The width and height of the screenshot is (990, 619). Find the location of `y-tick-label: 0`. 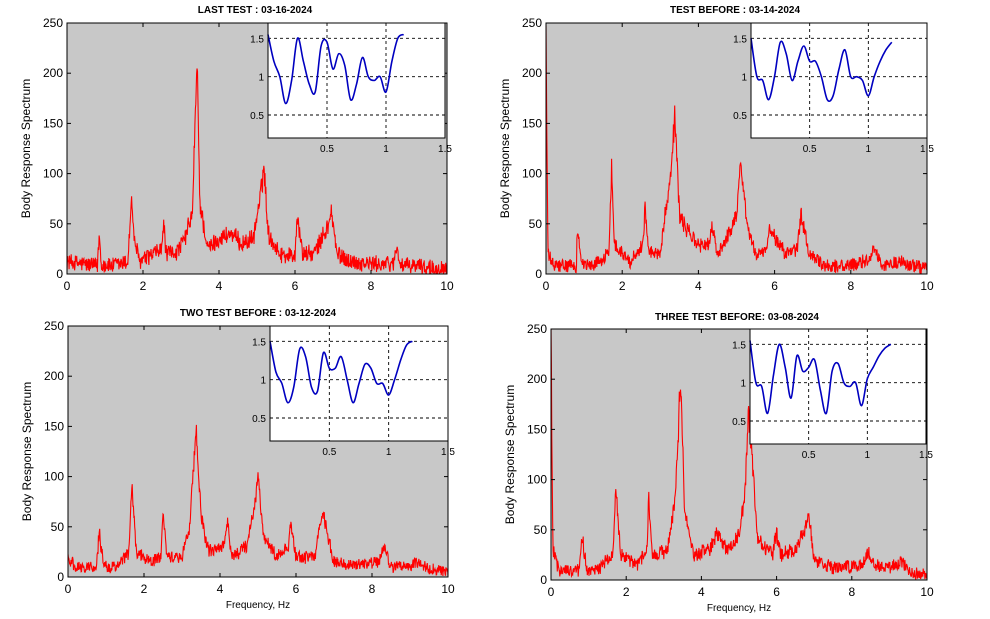

y-tick-label: 0 is located at coordinates (59, 274).